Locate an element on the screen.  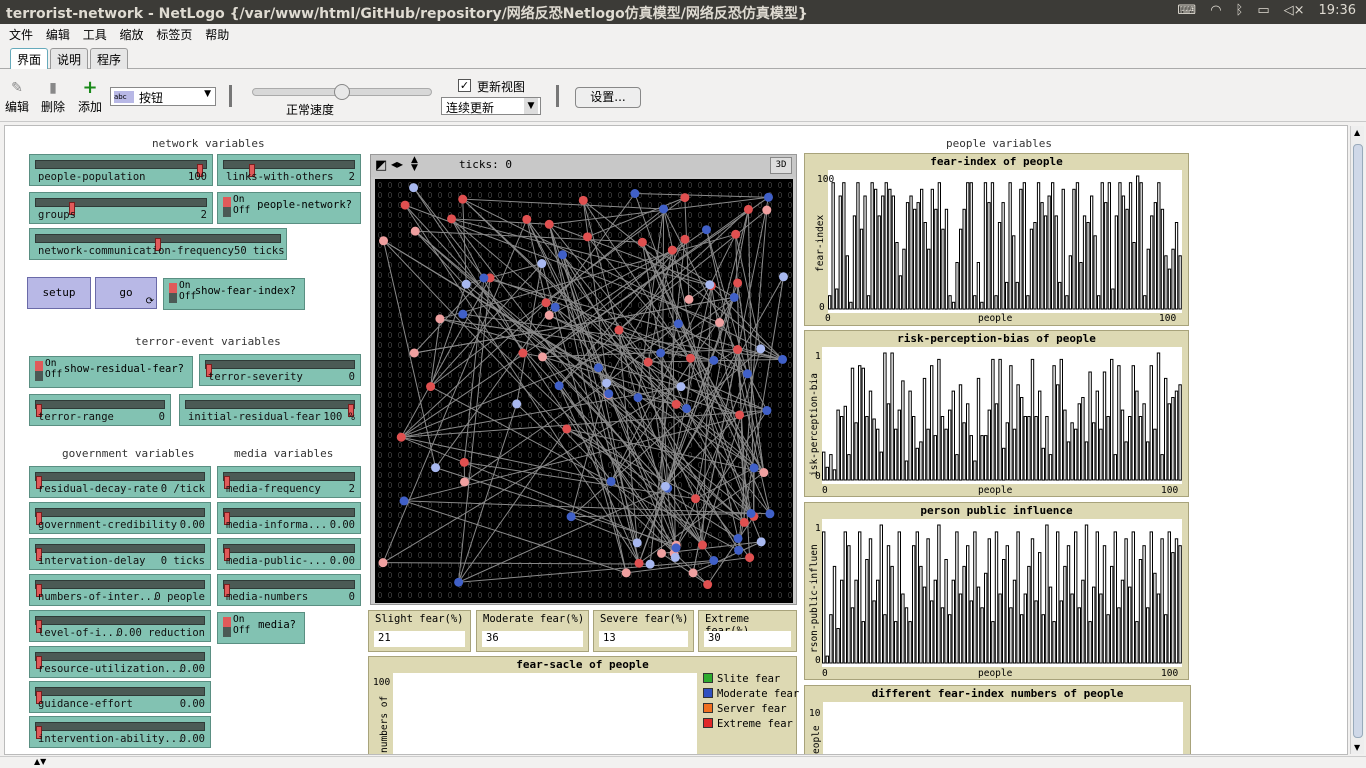
collapse-icon: ▲▼ is located at coordinates (40, 761).